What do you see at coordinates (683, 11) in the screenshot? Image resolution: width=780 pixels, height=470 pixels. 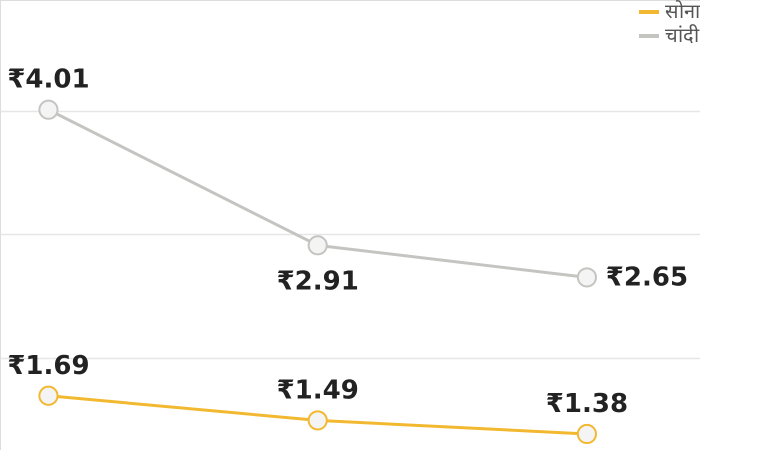 I see `legend-label: सोना` at bounding box center [683, 11].